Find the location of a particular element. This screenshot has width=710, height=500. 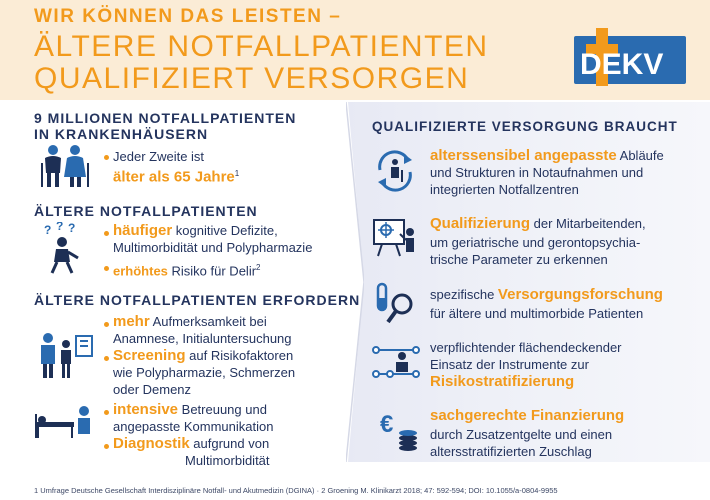

right-i1-highlight: alterssensibel angepasste is located at coordinates (523, 155).